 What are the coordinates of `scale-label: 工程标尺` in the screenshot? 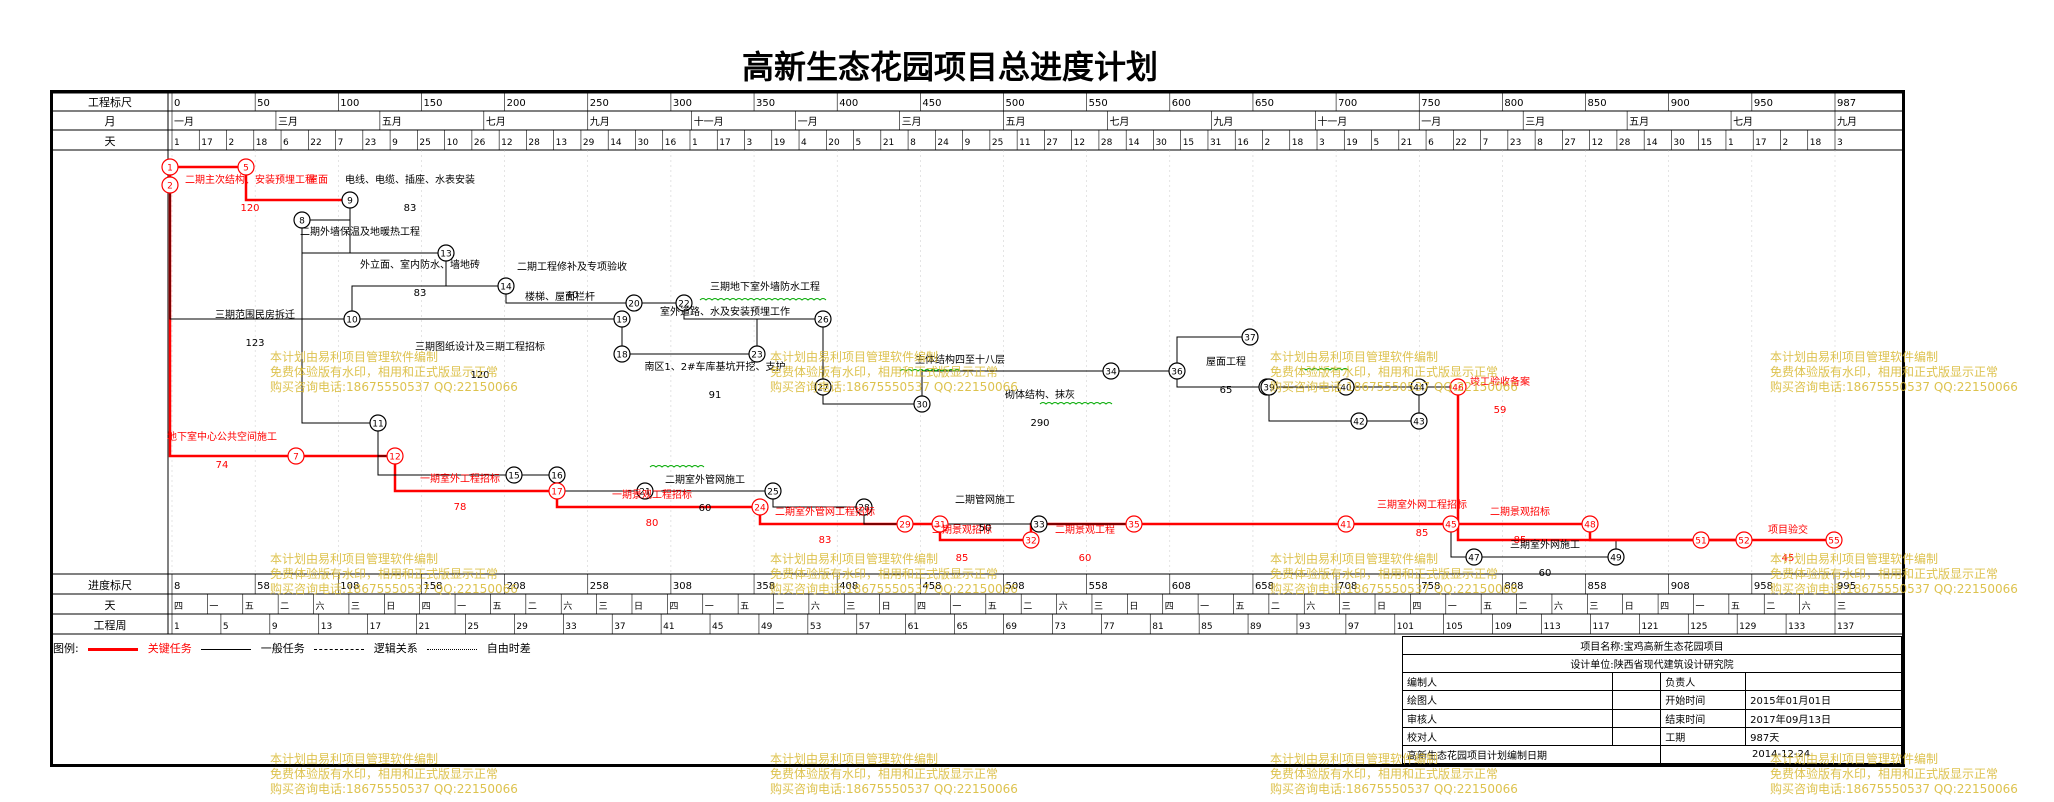 It's located at (110, 102).